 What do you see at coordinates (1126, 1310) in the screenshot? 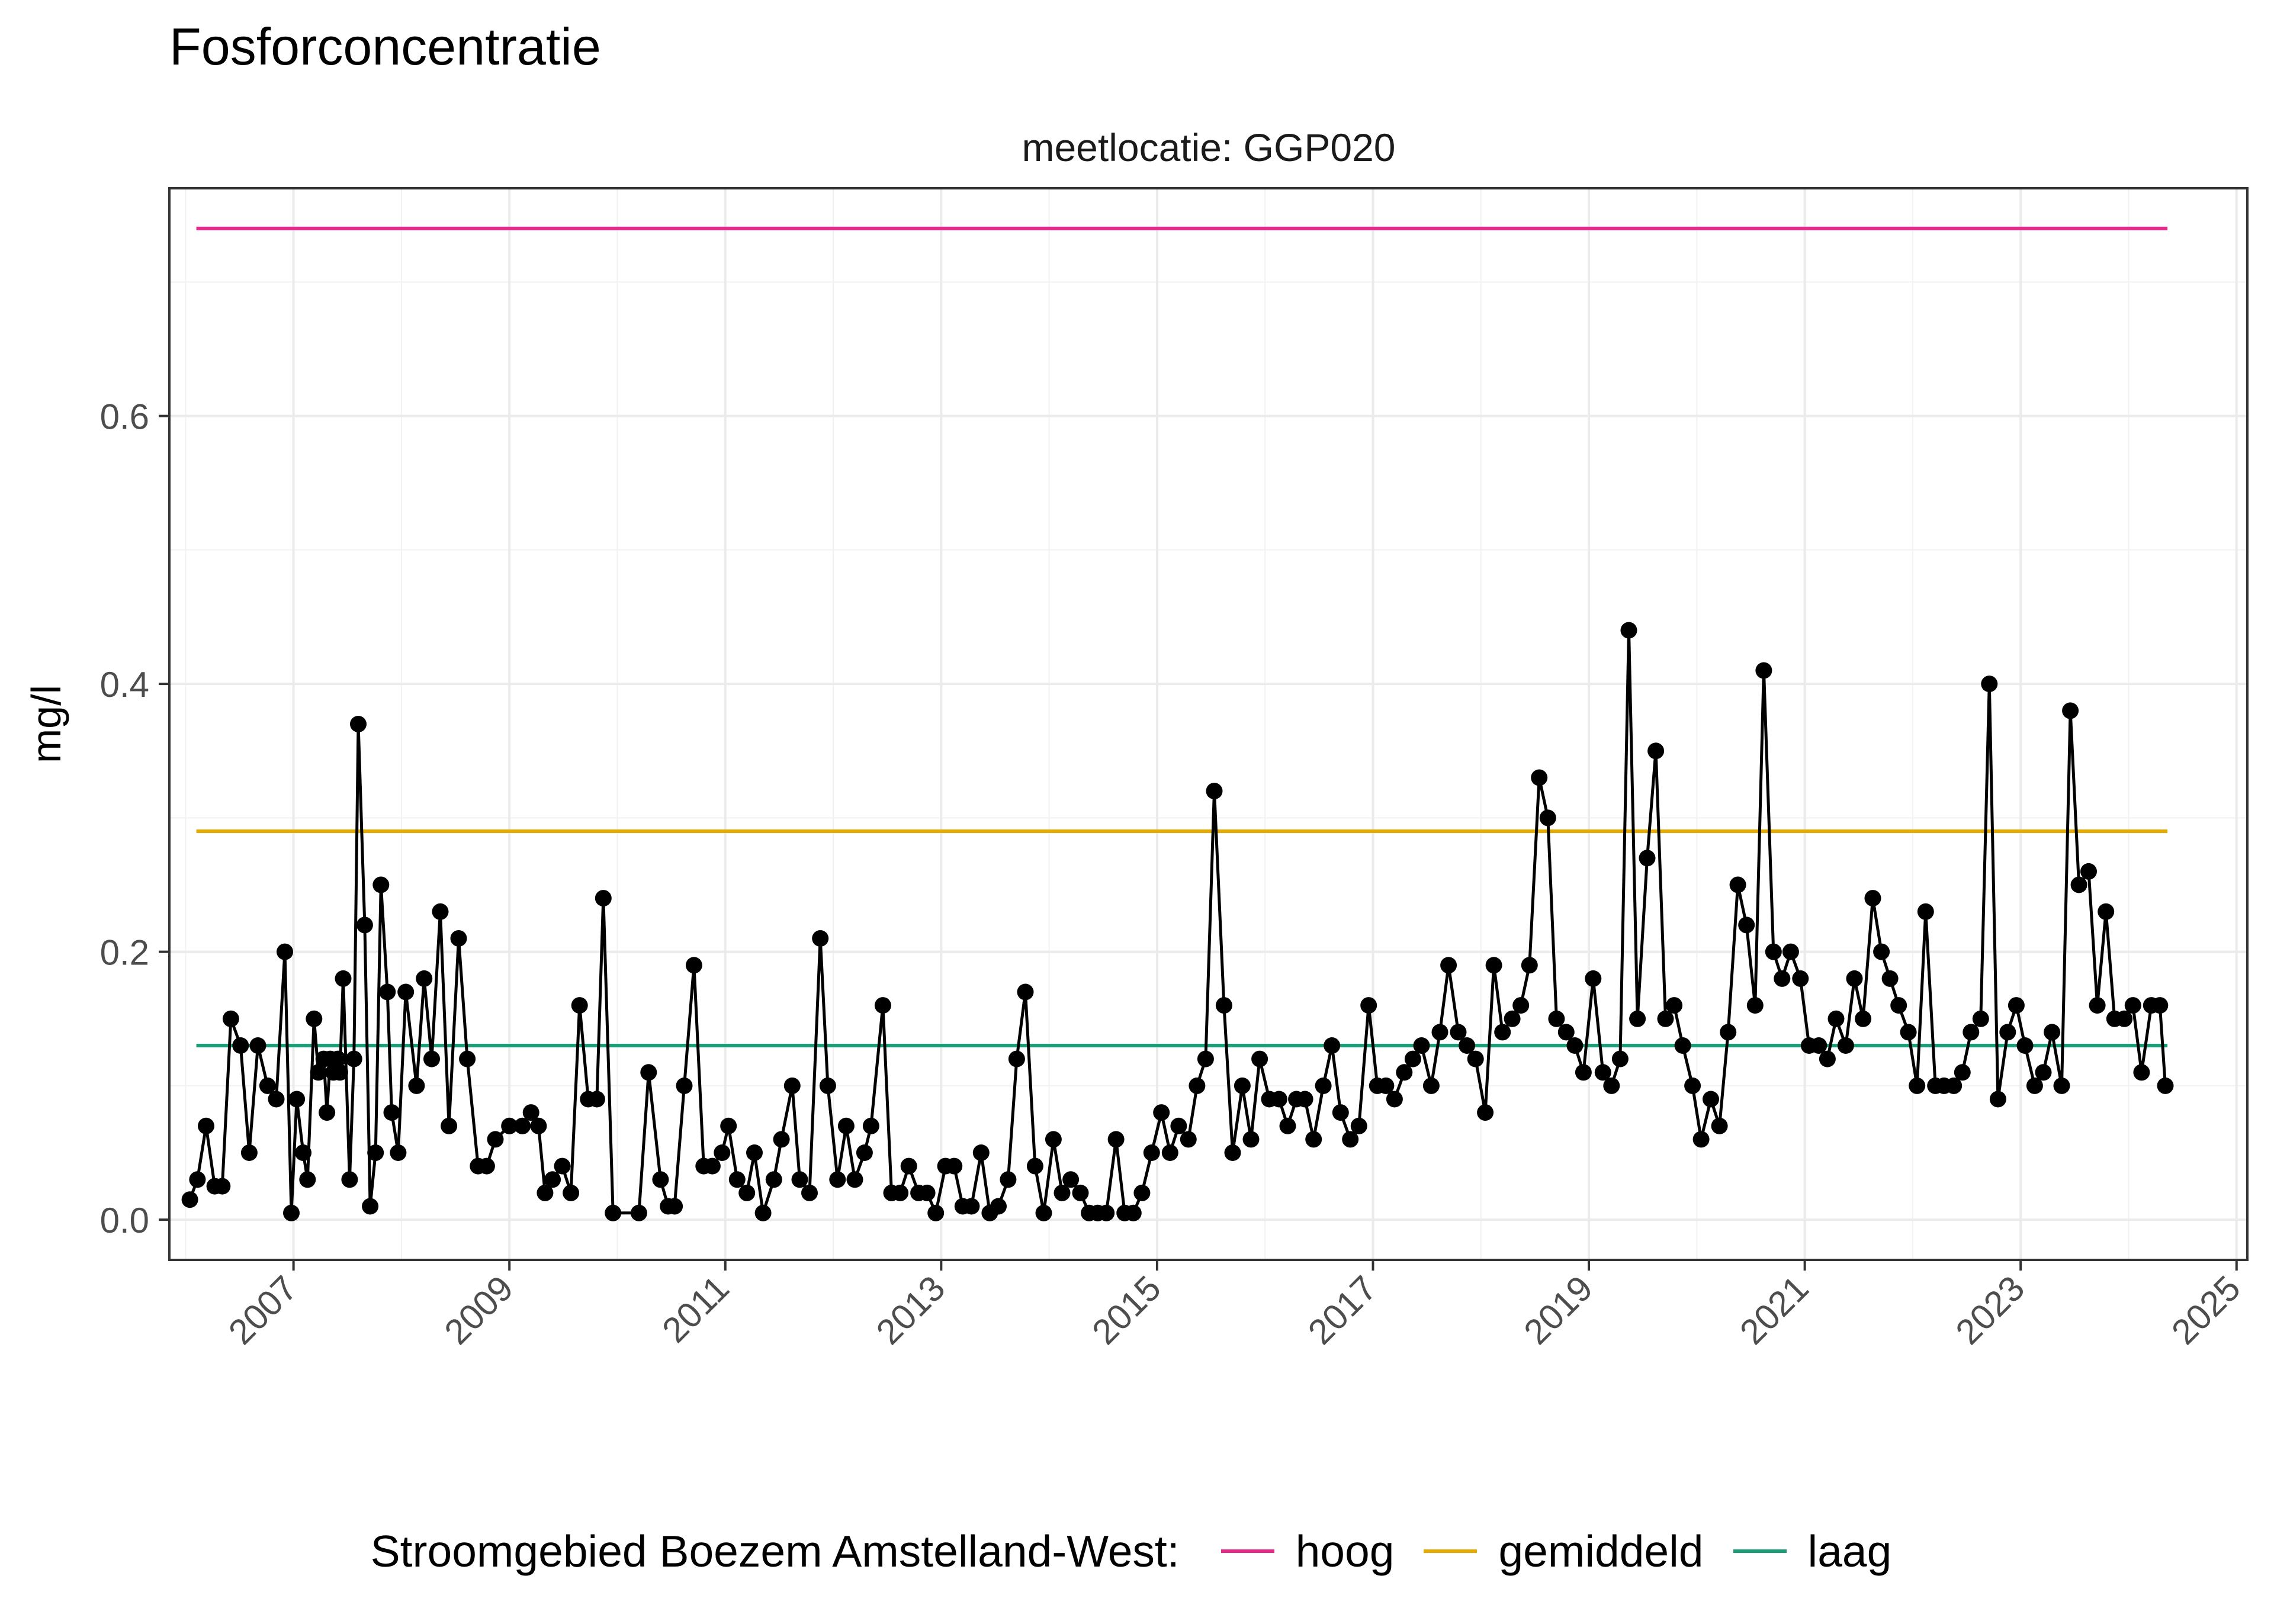
I see `x-tick-label: 2015` at bounding box center [1126, 1310].